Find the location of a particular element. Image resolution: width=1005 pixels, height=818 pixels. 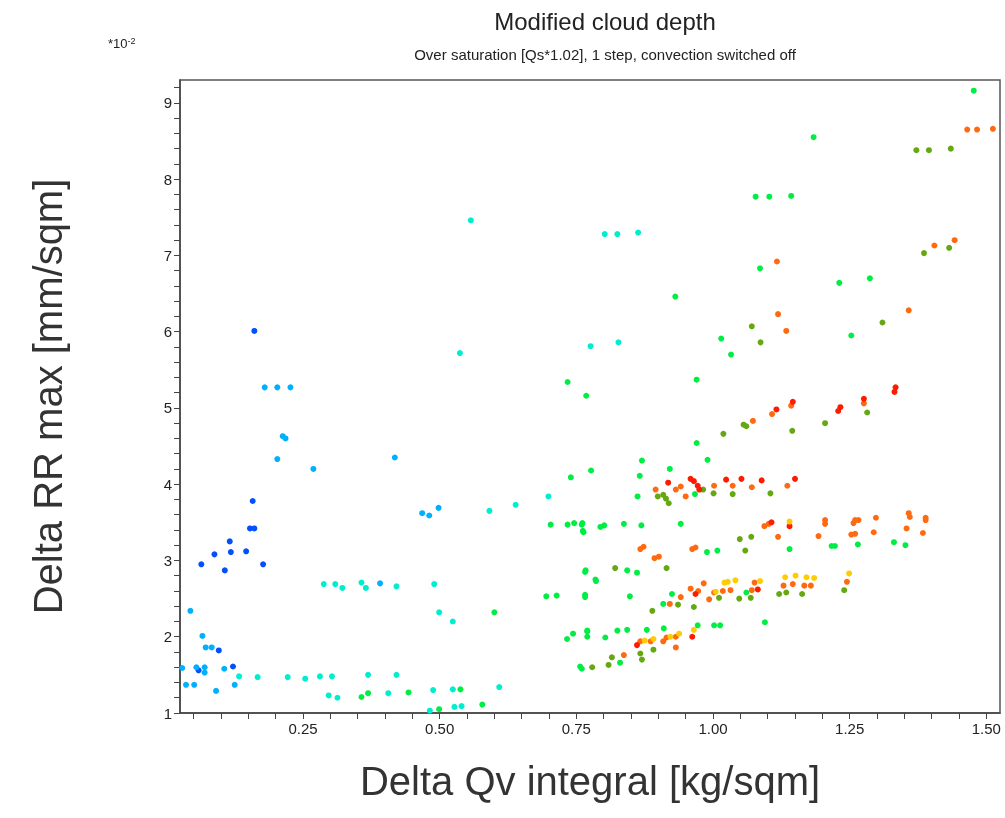

y-tick-label: 6 is located at coordinates (167, 332).